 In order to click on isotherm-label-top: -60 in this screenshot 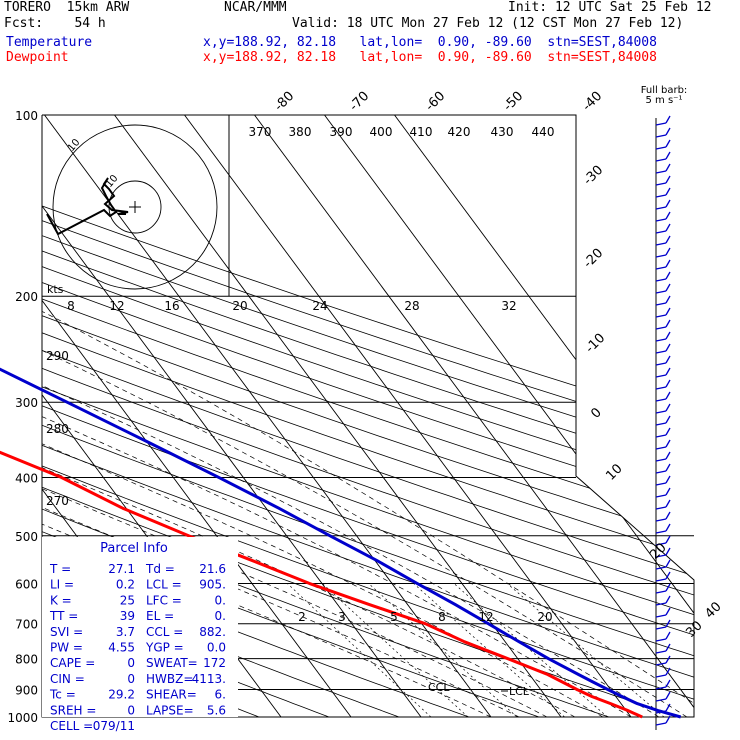, I will do `click(436, 102)`.